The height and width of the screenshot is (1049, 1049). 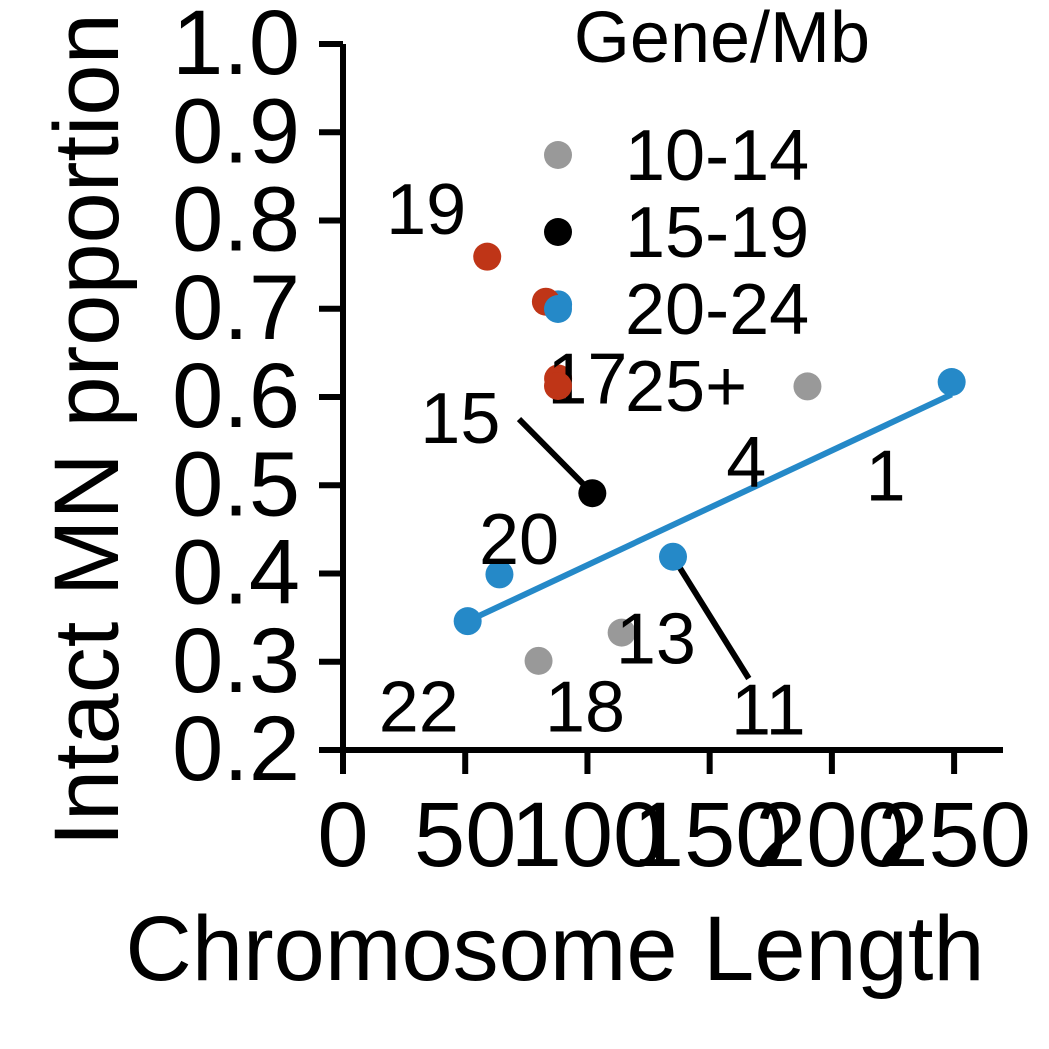 I want to click on x-tick-label: 150, so click(x=710, y=835).